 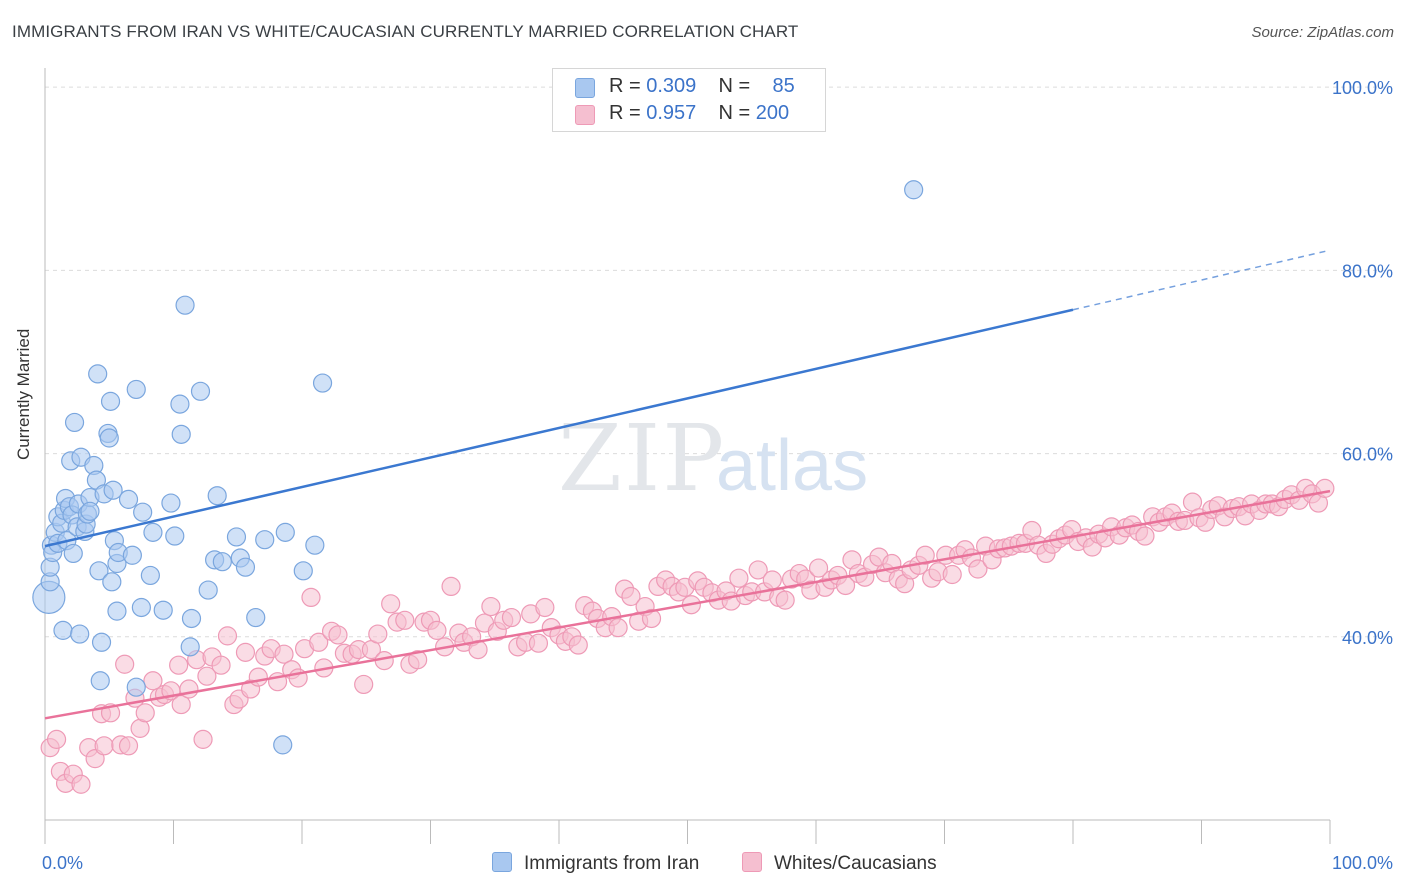 I want to click on legend-n-value: 85, so click(x=783, y=86).